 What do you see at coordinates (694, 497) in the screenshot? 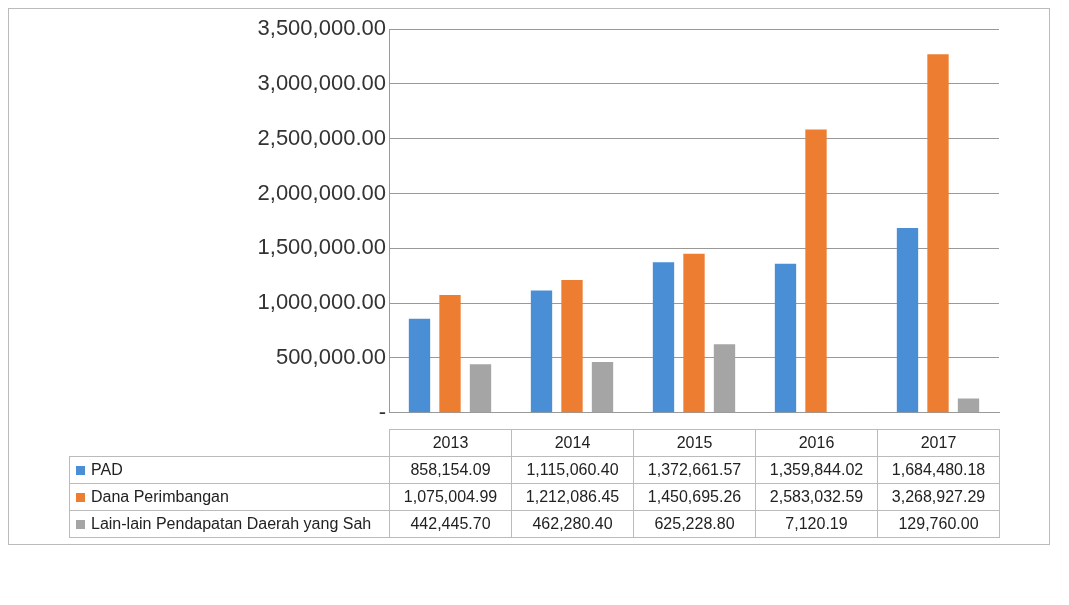
I see `data-label: 1,450,695.26` at bounding box center [694, 497].